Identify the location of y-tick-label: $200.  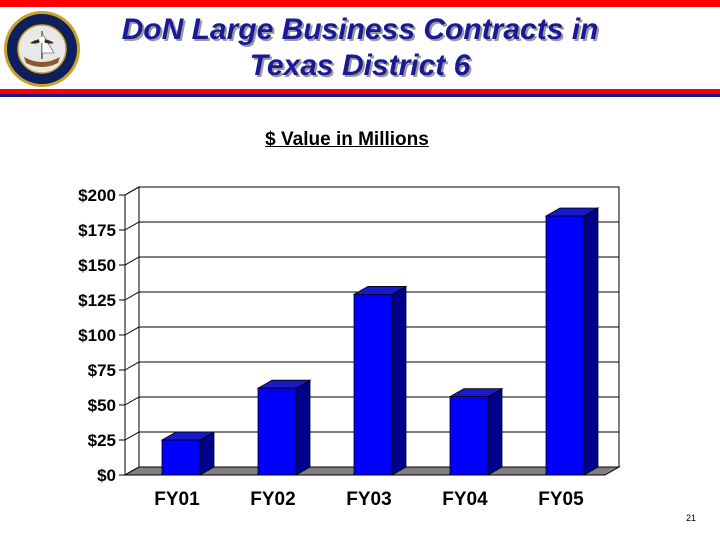
(97, 195).